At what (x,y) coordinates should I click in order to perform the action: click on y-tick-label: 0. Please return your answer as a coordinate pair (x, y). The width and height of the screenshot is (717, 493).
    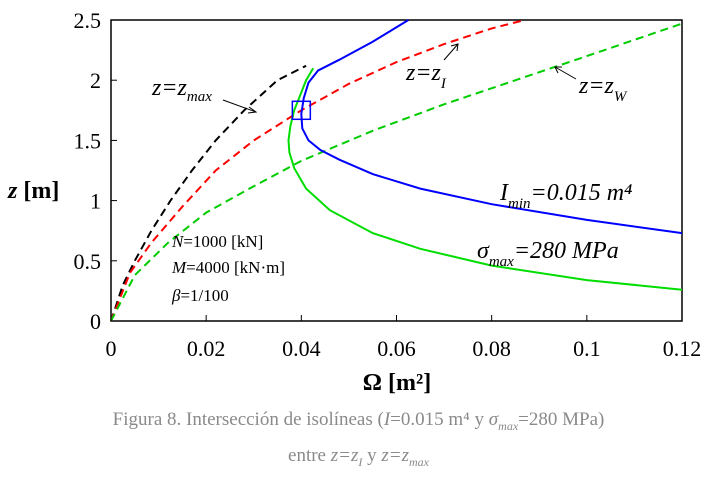
    Looking at the image, I should click on (95, 321).